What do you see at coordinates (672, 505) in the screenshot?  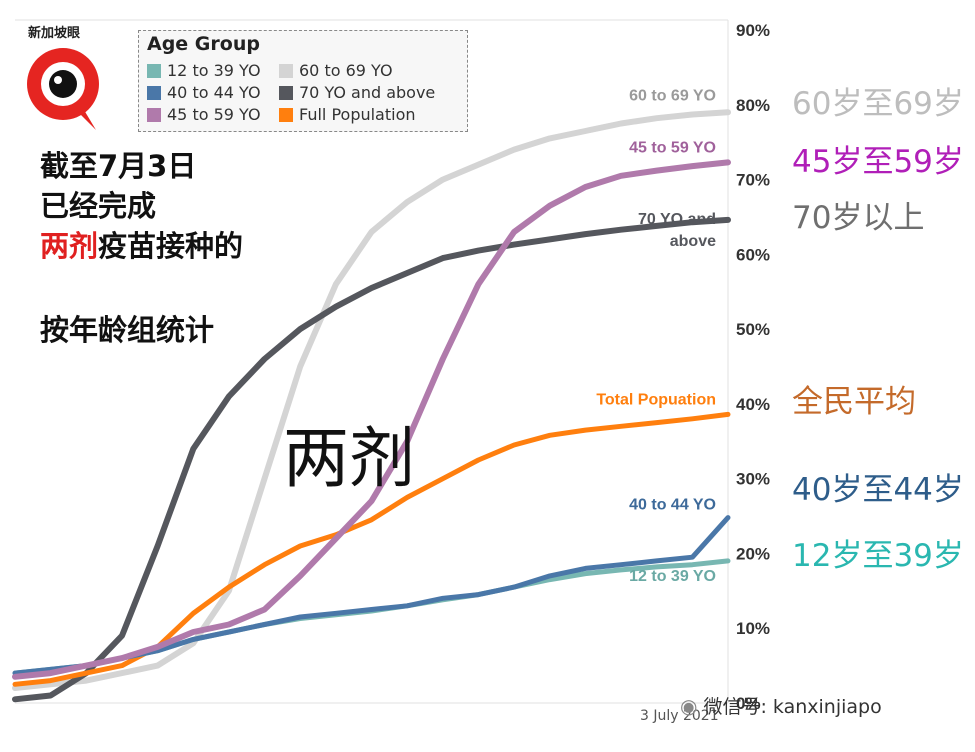 I see `series-end-label: 40 to 44 YO` at bounding box center [672, 505].